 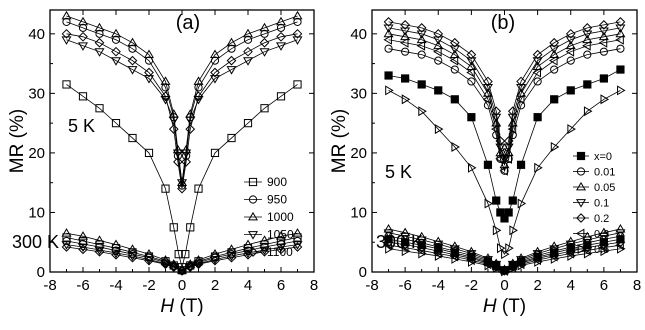 What do you see at coordinates (36, 93) in the screenshot?
I see `y-tick-label: 30` at bounding box center [36, 93].